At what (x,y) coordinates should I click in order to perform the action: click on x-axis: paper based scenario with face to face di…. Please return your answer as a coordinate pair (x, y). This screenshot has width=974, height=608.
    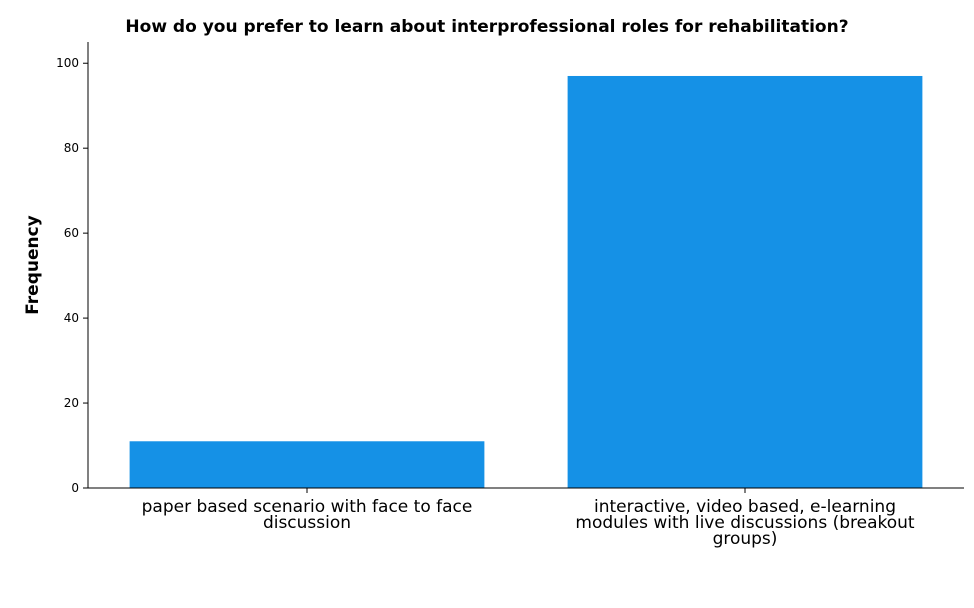
    Looking at the image, I should click on (526, 518).